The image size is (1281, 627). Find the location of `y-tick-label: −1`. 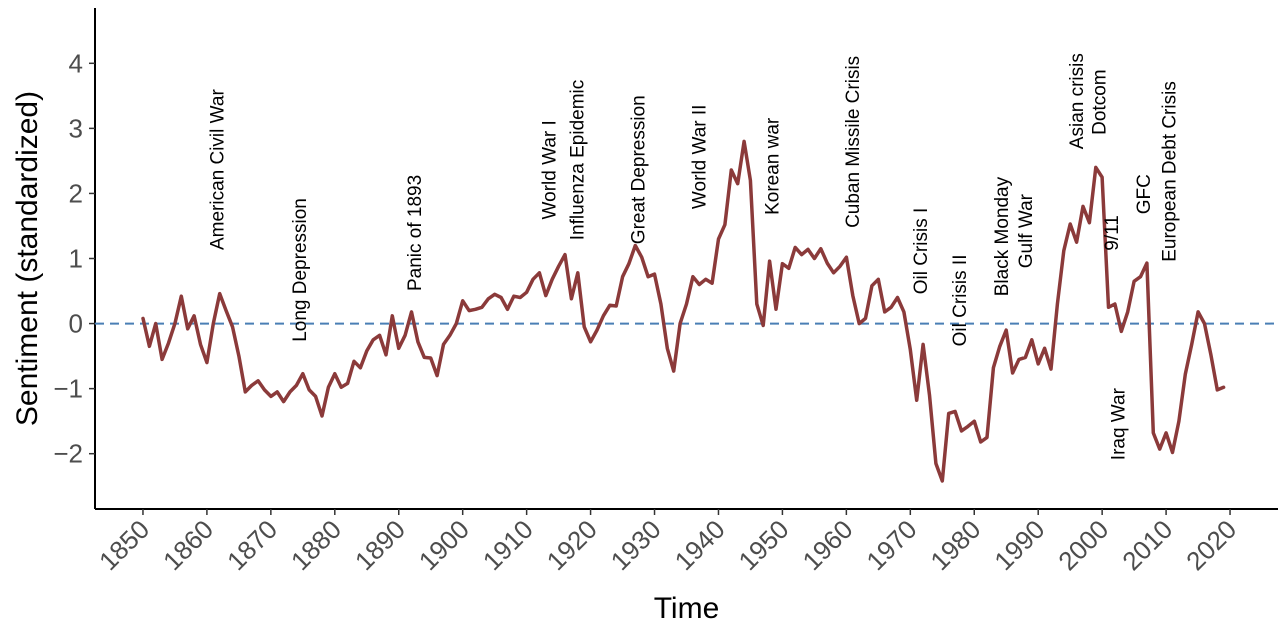

y-tick-label: −1 is located at coordinates (68, 389).